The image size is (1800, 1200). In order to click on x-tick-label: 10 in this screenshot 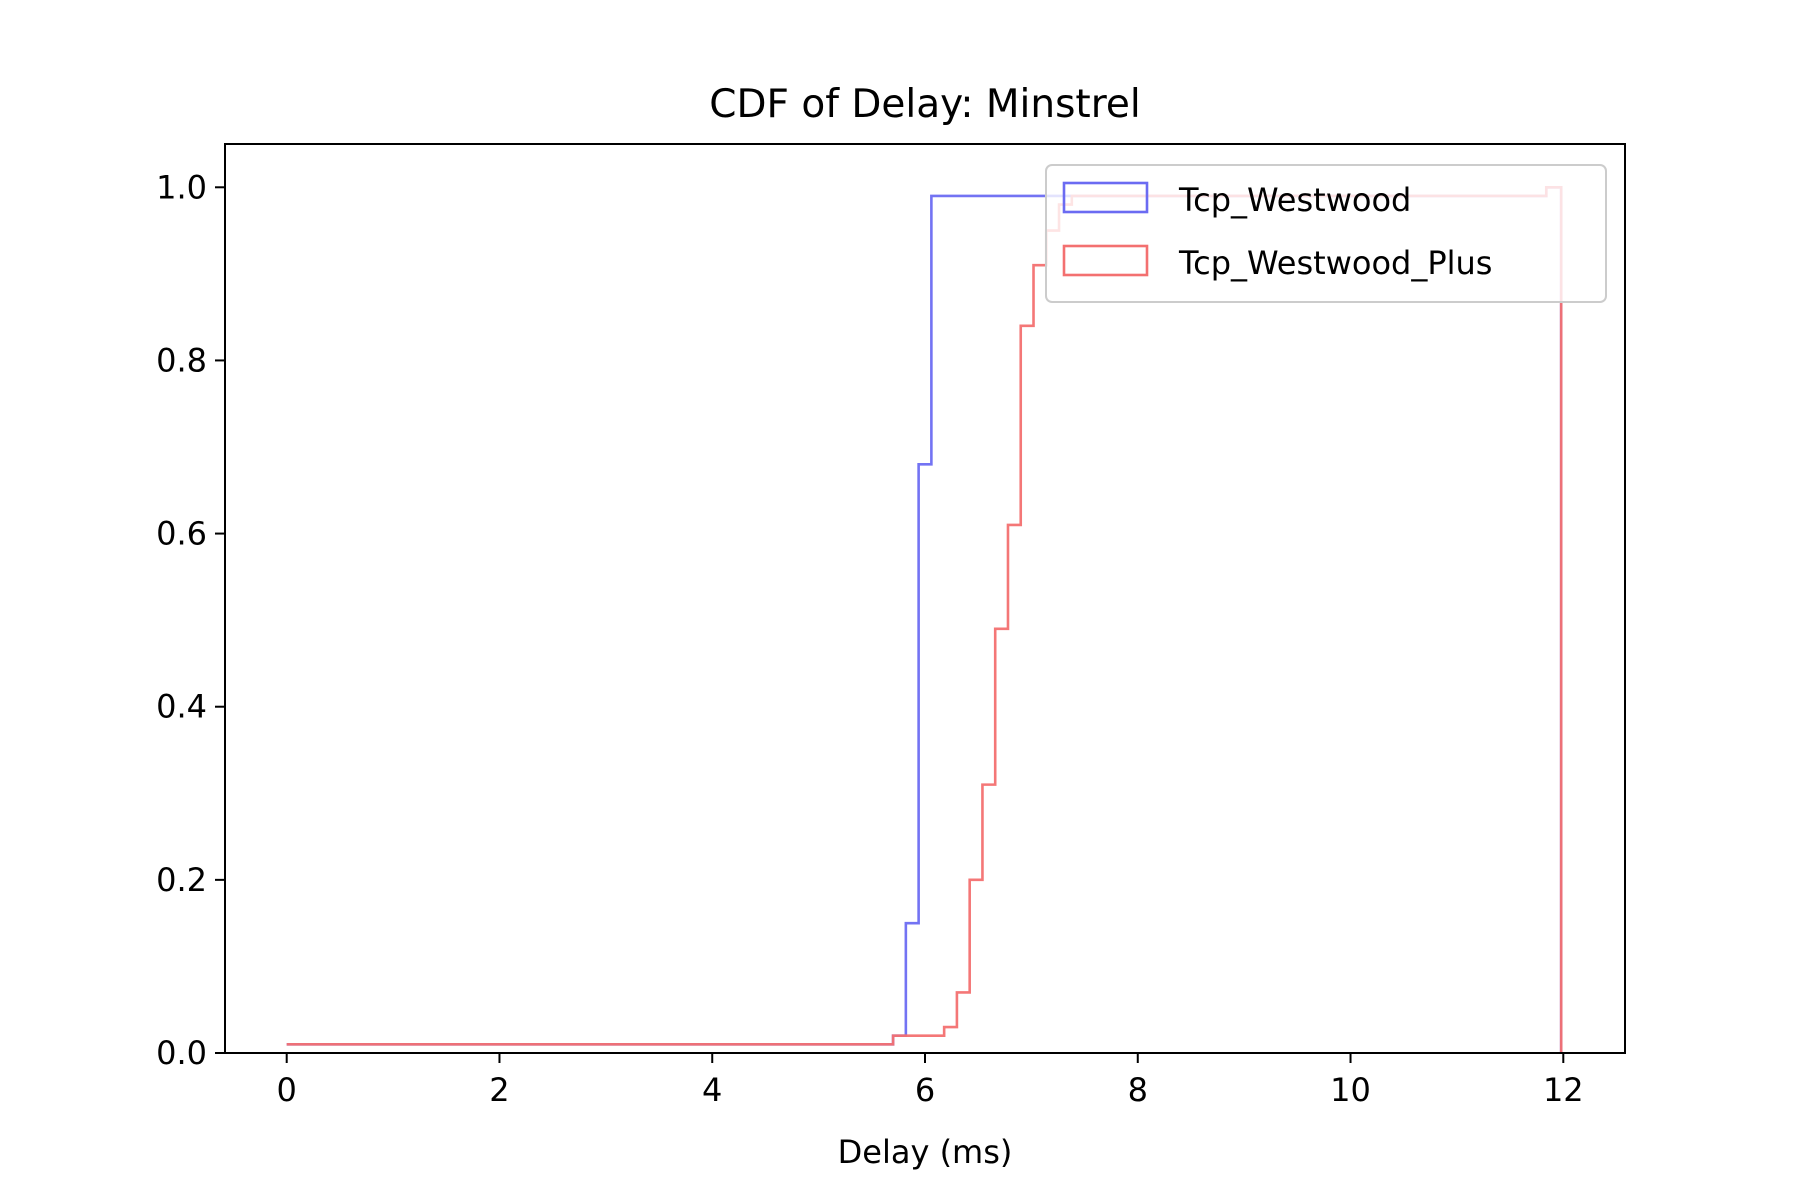, I will do `click(1350, 1090)`.